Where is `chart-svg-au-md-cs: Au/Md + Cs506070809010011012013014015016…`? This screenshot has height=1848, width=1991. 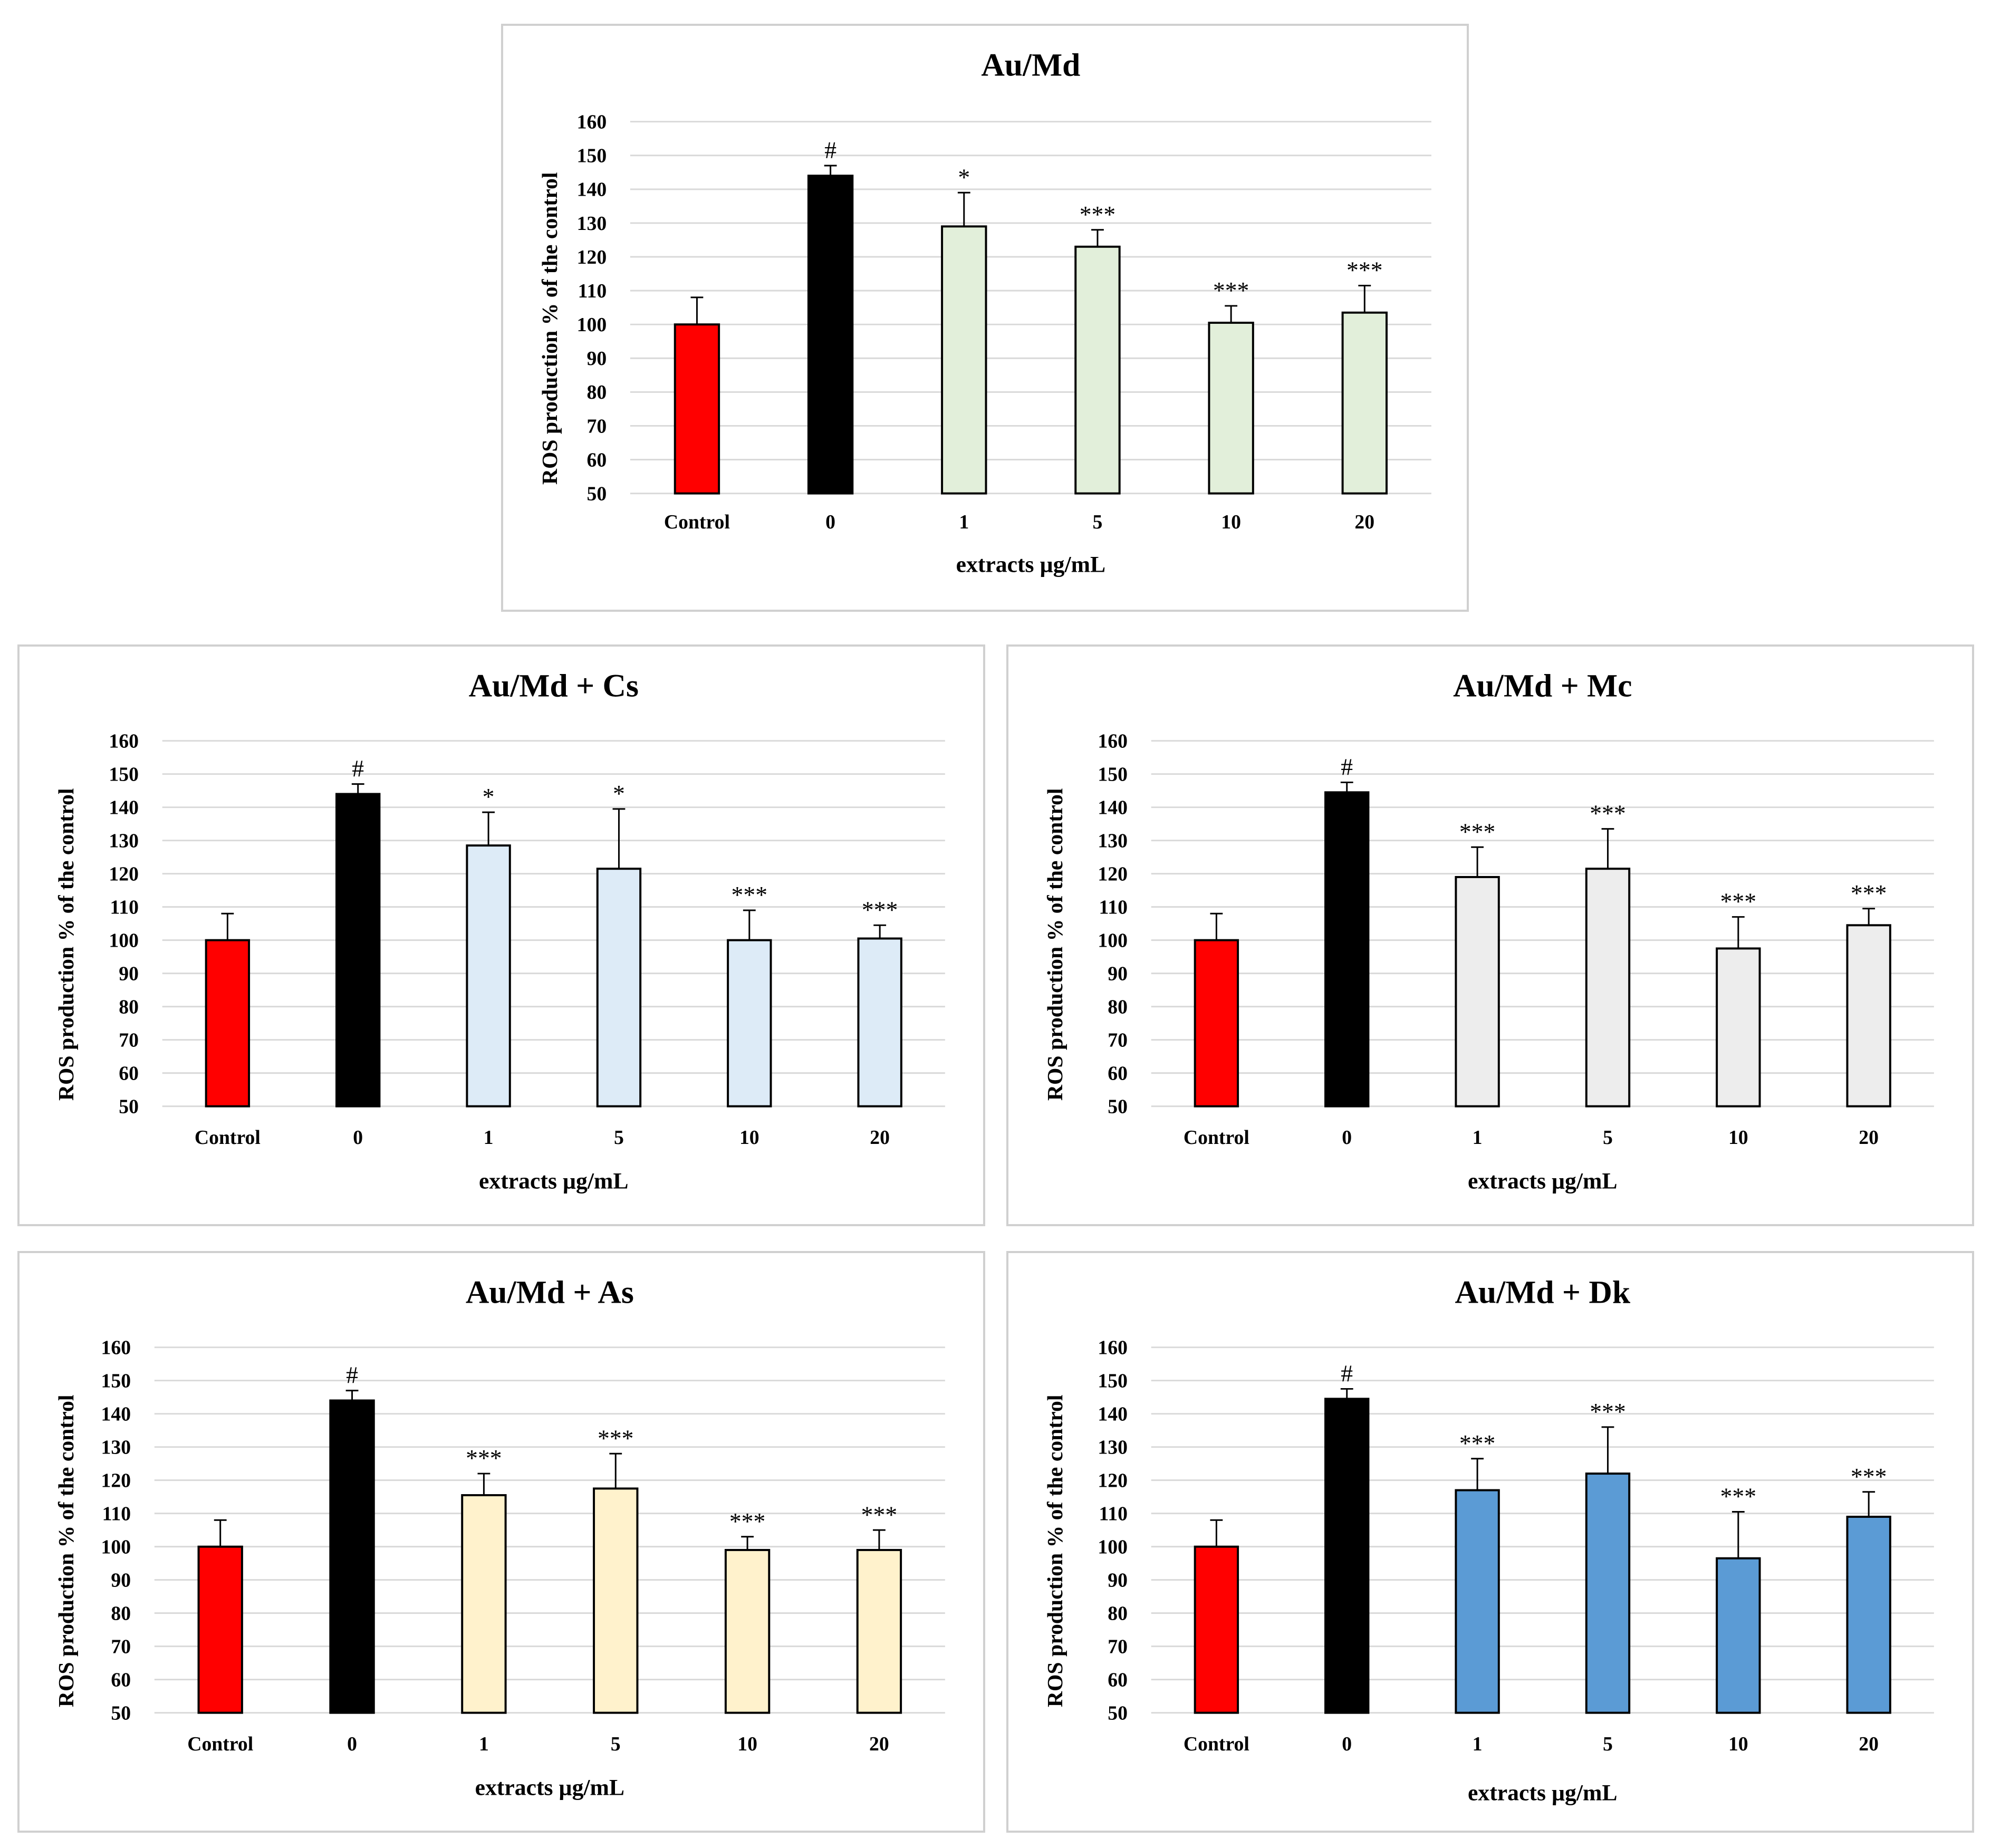
chart-svg-au-md-cs: Au/Md + Cs506070809010011012013014015016… is located at coordinates (499, 931).